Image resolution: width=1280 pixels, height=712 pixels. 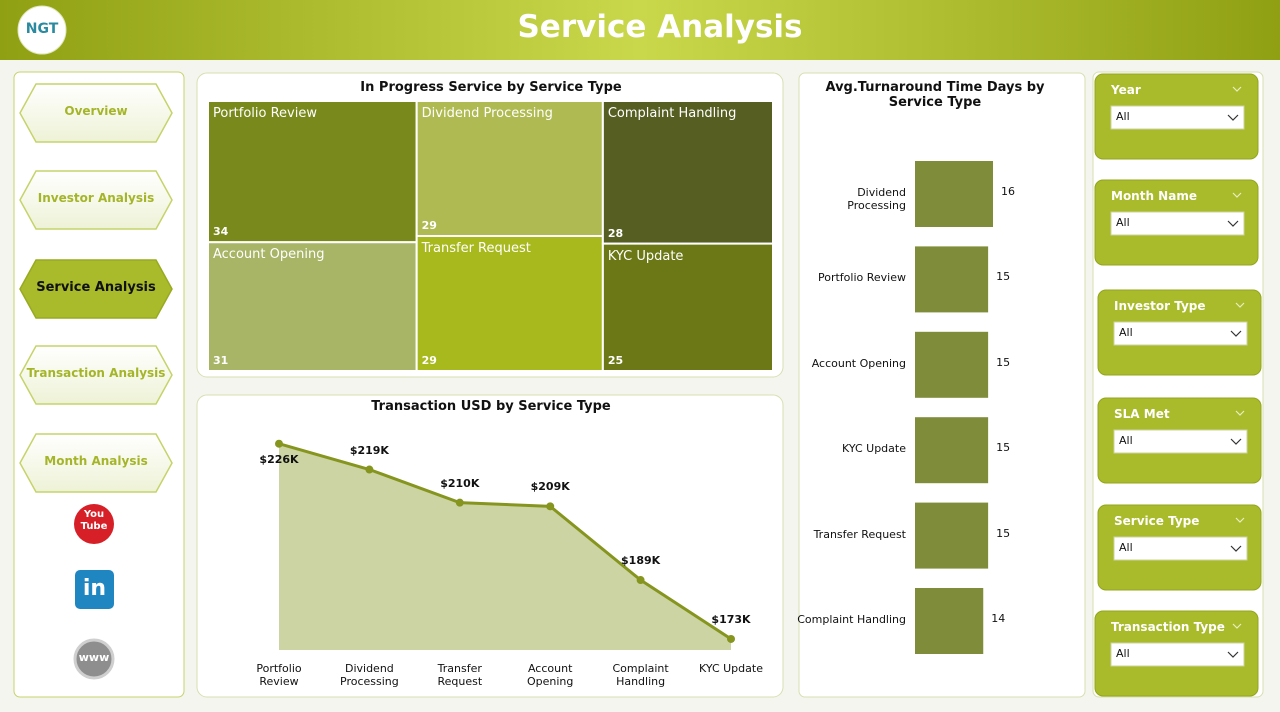 I want to click on nav-label: Month Analysis, so click(x=96, y=461).